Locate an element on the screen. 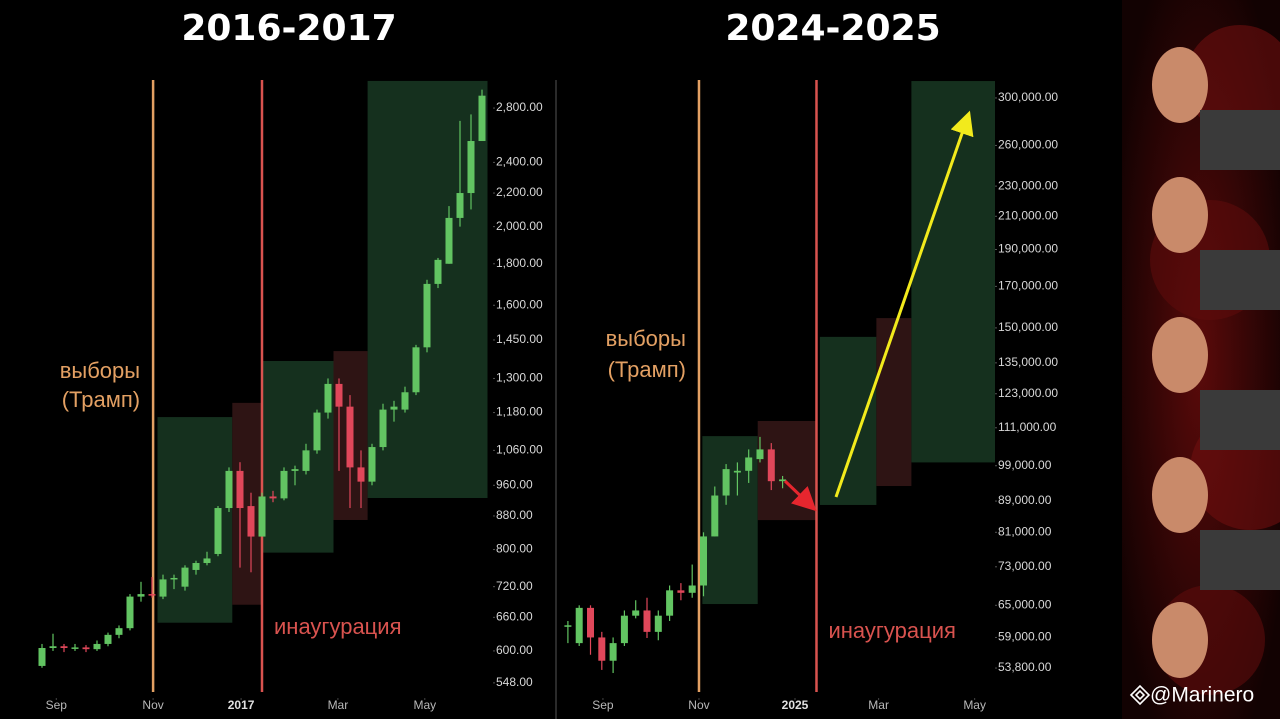  y-tick-label: 1,300.00 is located at coordinates (519, 378).